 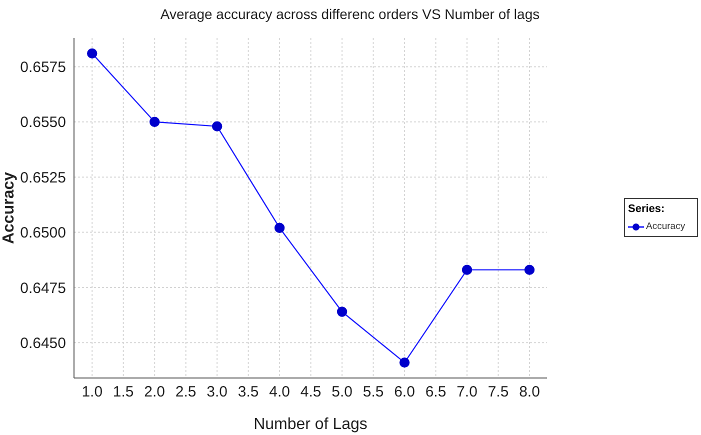 What do you see at coordinates (404, 392) in the screenshot?
I see `x-tick-label: 6.0` at bounding box center [404, 392].